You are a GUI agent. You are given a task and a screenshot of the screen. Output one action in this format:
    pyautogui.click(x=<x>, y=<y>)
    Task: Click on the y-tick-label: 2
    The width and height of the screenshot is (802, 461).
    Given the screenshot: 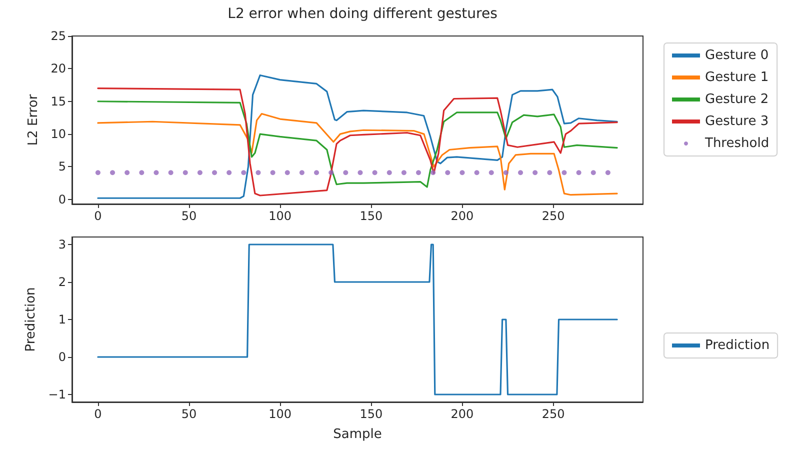 What is the action you would take?
    pyautogui.click(x=62, y=282)
    